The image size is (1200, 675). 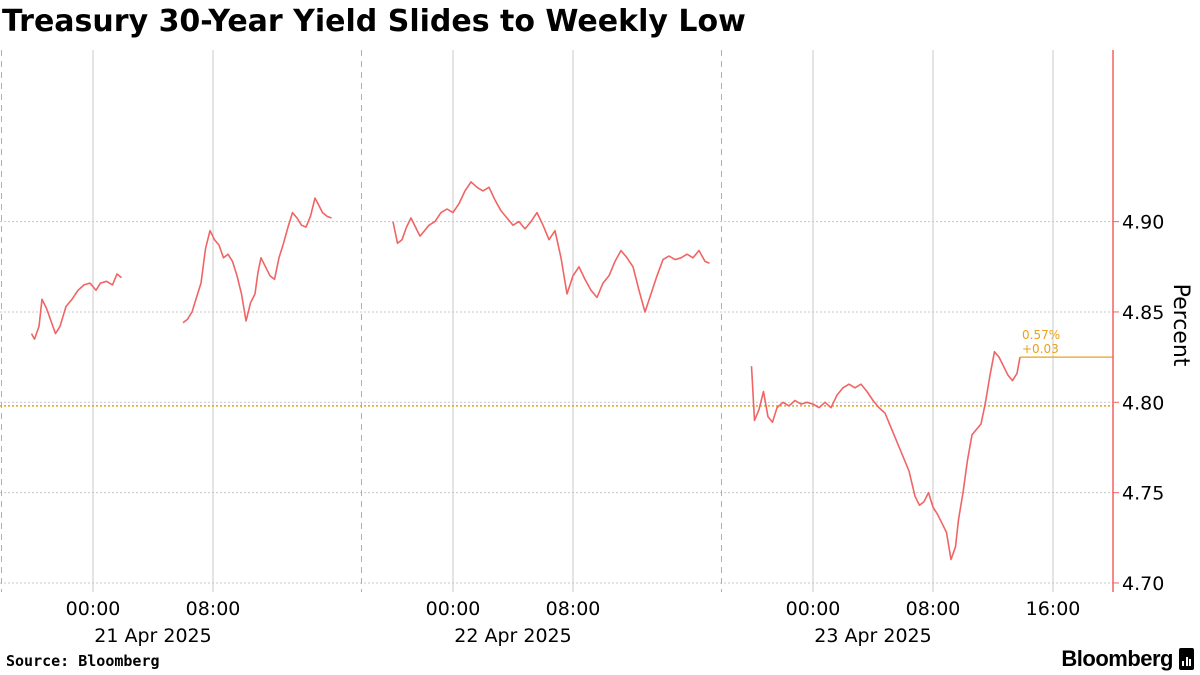 I want to click on bloomberg-logo: Bloomberg, so click(x=1127, y=659).